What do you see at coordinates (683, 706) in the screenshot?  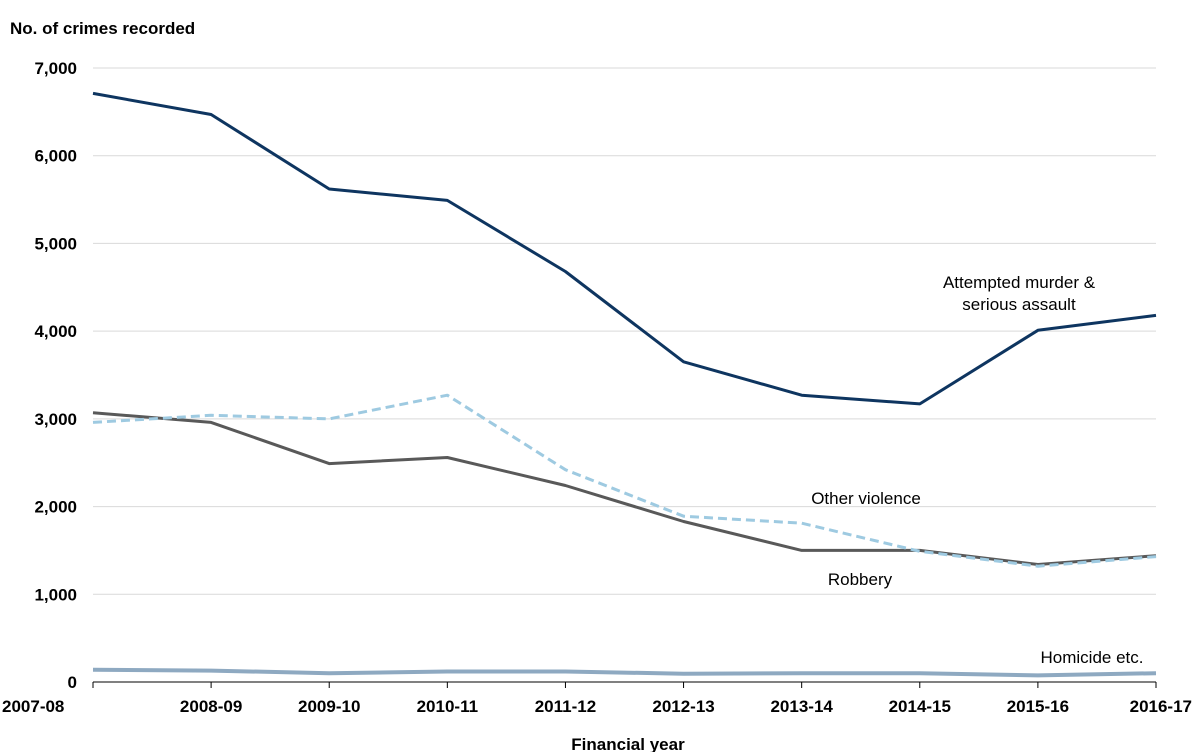 I see `x-tick-label: 2012-13` at bounding box center [683, 706].